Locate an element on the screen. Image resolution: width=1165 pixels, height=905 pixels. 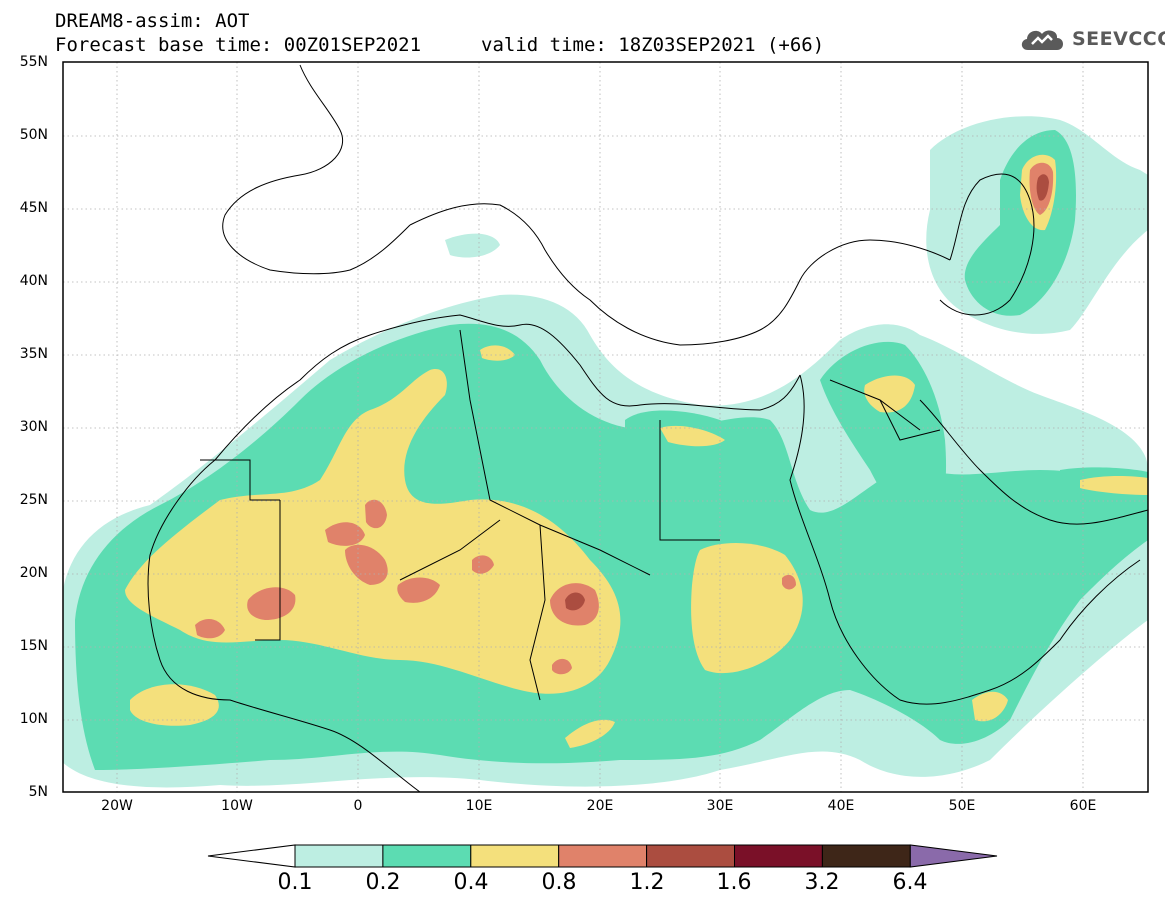
lat-label: 20N is located at coordinates (33, 573).